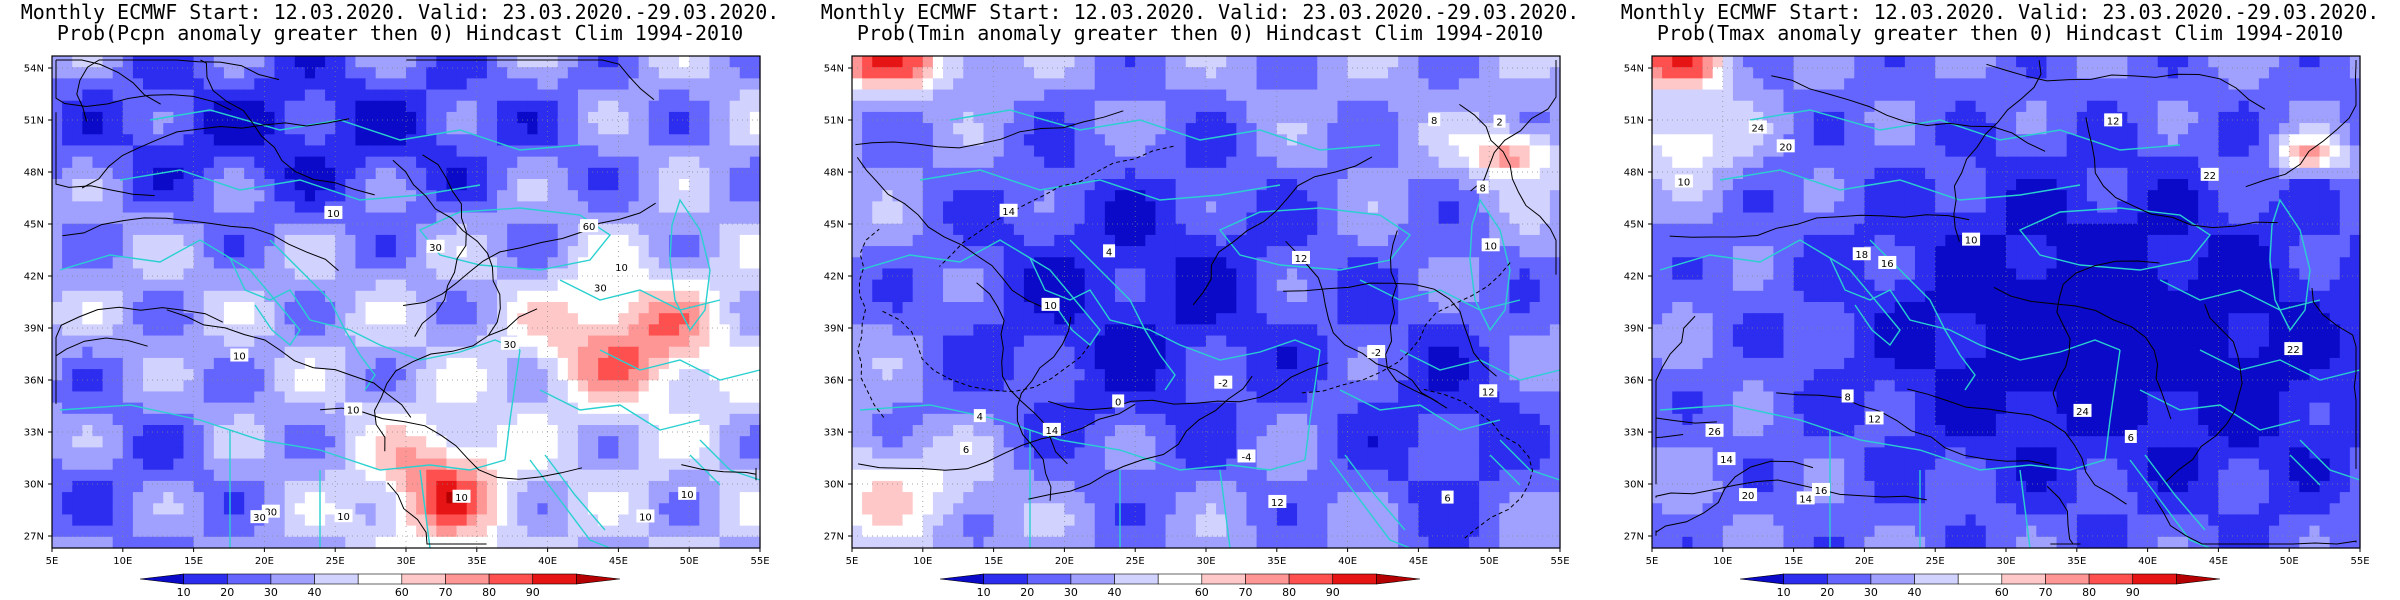  What do you see at coordinates (640, 295) in the screenshot?
I see `coastline-path` at bounding box center [640, 295].